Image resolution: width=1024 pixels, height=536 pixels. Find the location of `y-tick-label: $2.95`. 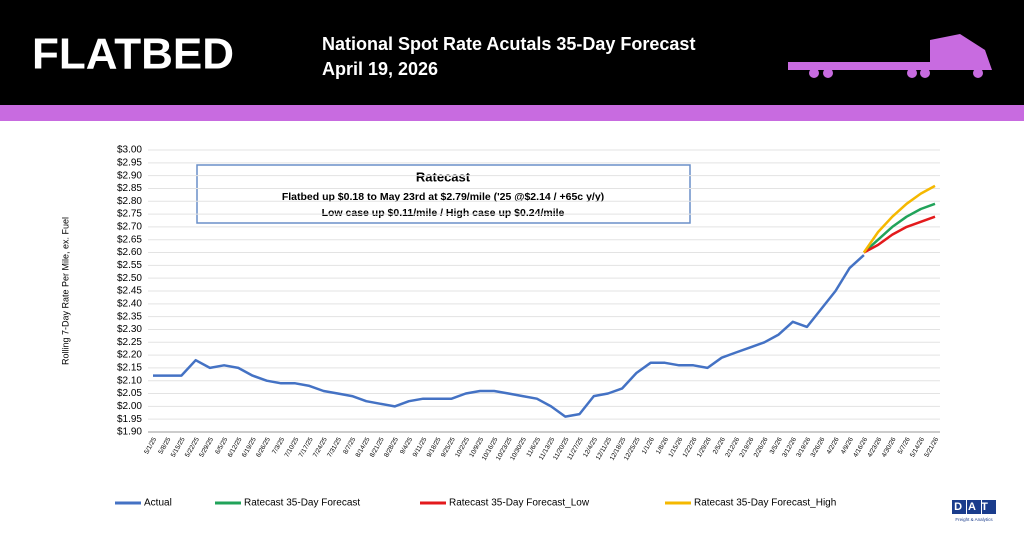

y-tick-label: $2.95 is located at coordinates (129, 162).